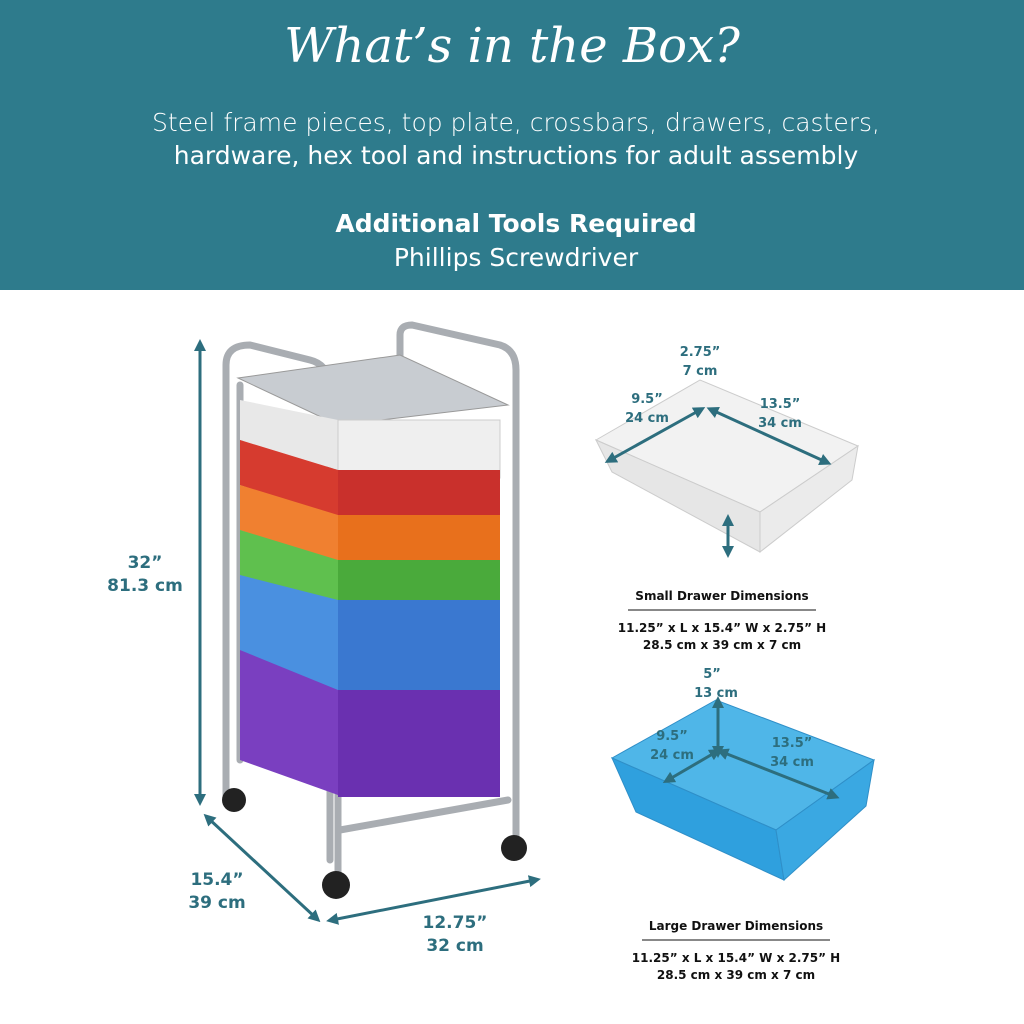 The height and width of the screenshot is (1024, 1024). Describe the element at coordinates (700, 371) in the screenshot. I see `height-cm: 7 cm` at that location.